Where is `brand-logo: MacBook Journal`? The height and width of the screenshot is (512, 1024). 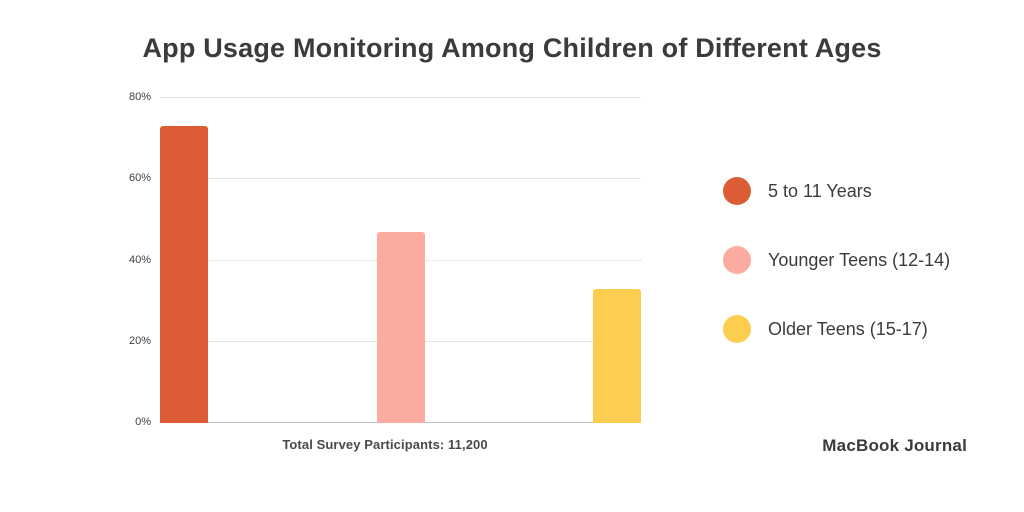
brand-logo: MacBook Journal is located at coordinates (894, 445).